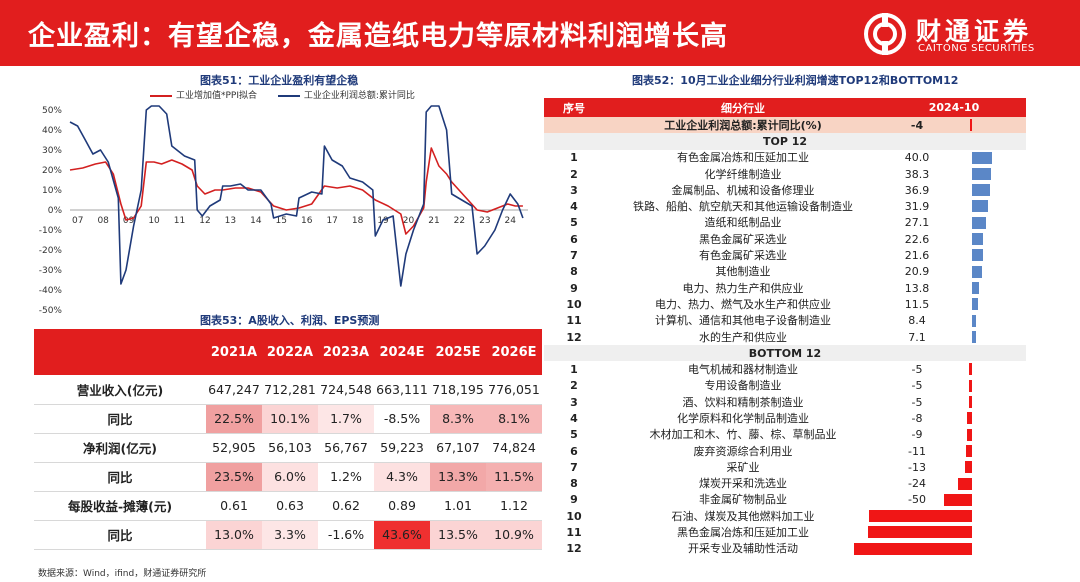 This screenshot has width=1080, height=582. Describe the element at coordinates (743, 418) in the screenshot. I see `industry-name: 化学原料和化学制品制造业` at that location.